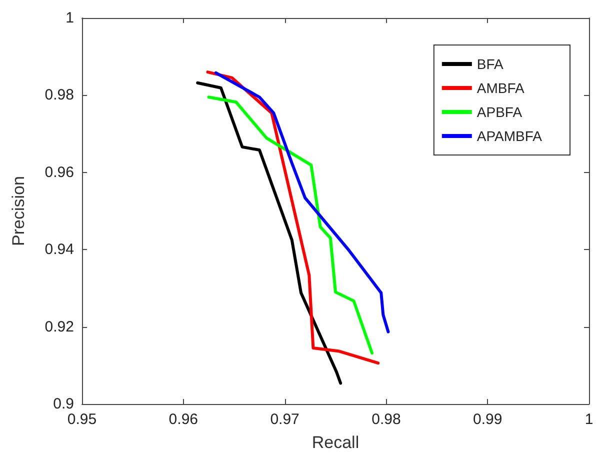  I want to click on legend-label: BFA, so click(490, 64).